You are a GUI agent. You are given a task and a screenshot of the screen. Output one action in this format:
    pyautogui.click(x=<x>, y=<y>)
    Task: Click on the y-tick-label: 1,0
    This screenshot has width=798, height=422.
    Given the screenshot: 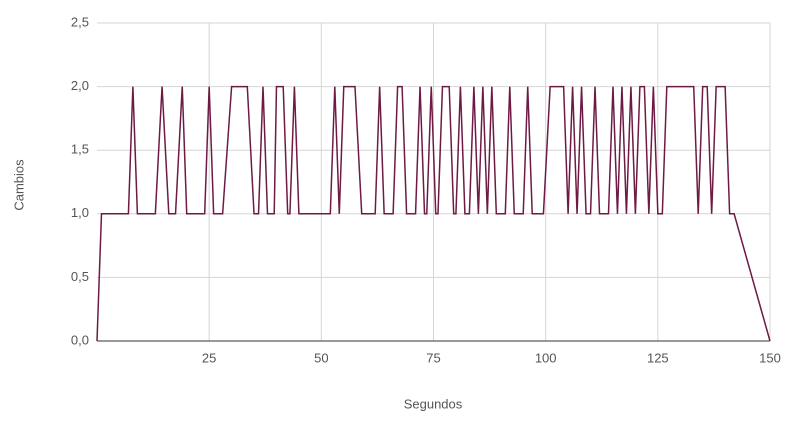 What is the action you would take?
    pyautogui.click(x=80, y=212)
    